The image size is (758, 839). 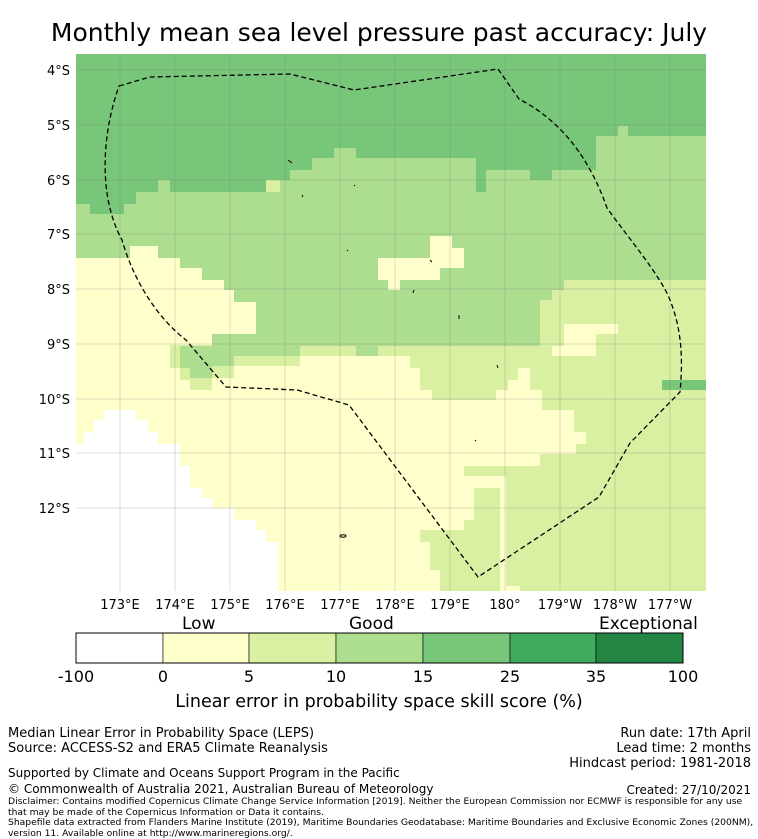 What do you see at coordinates (340, 605) in the screenshot?
I see `lon-tick: 177°E` at bounding box center [340, 605].